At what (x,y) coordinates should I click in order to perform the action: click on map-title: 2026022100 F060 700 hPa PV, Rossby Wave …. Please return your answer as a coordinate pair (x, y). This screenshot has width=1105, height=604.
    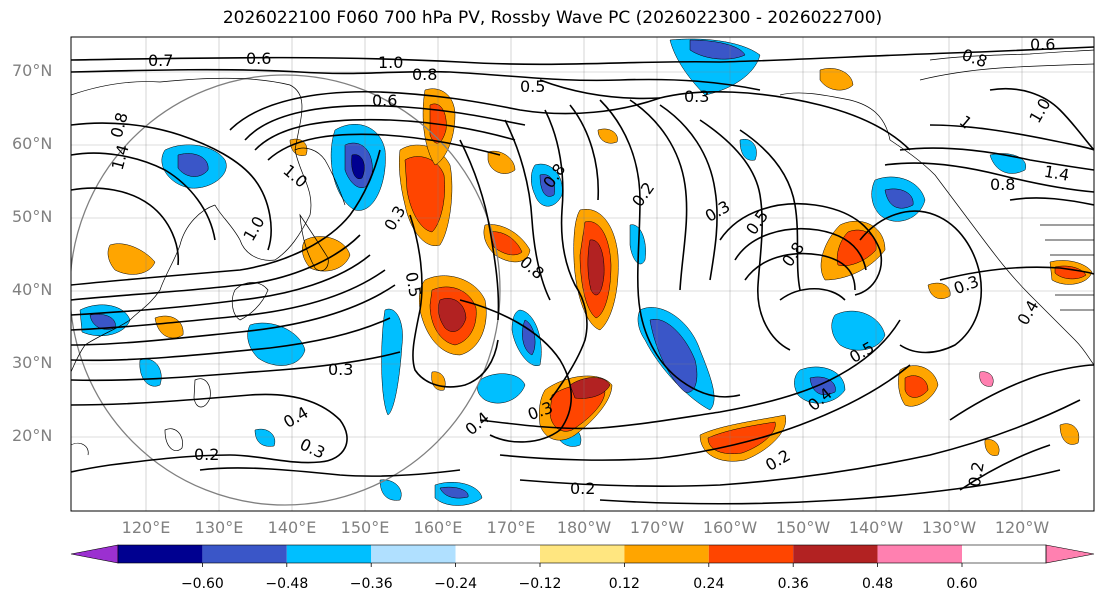
    Looking at the image, I should click on (552, 18).